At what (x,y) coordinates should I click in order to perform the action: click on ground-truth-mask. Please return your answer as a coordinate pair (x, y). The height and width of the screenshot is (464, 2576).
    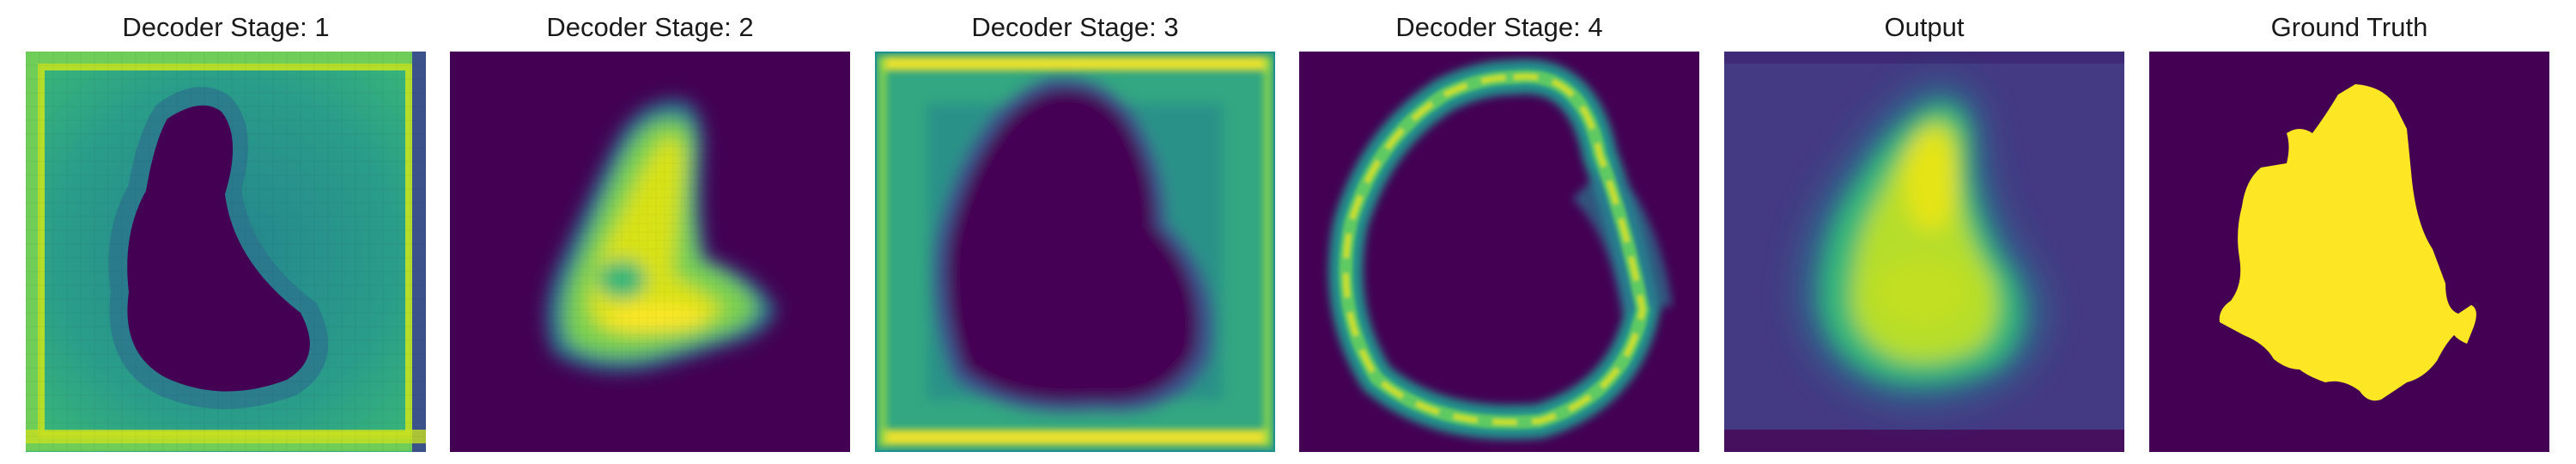
    Looking at the image, I should click on (2349, 252).